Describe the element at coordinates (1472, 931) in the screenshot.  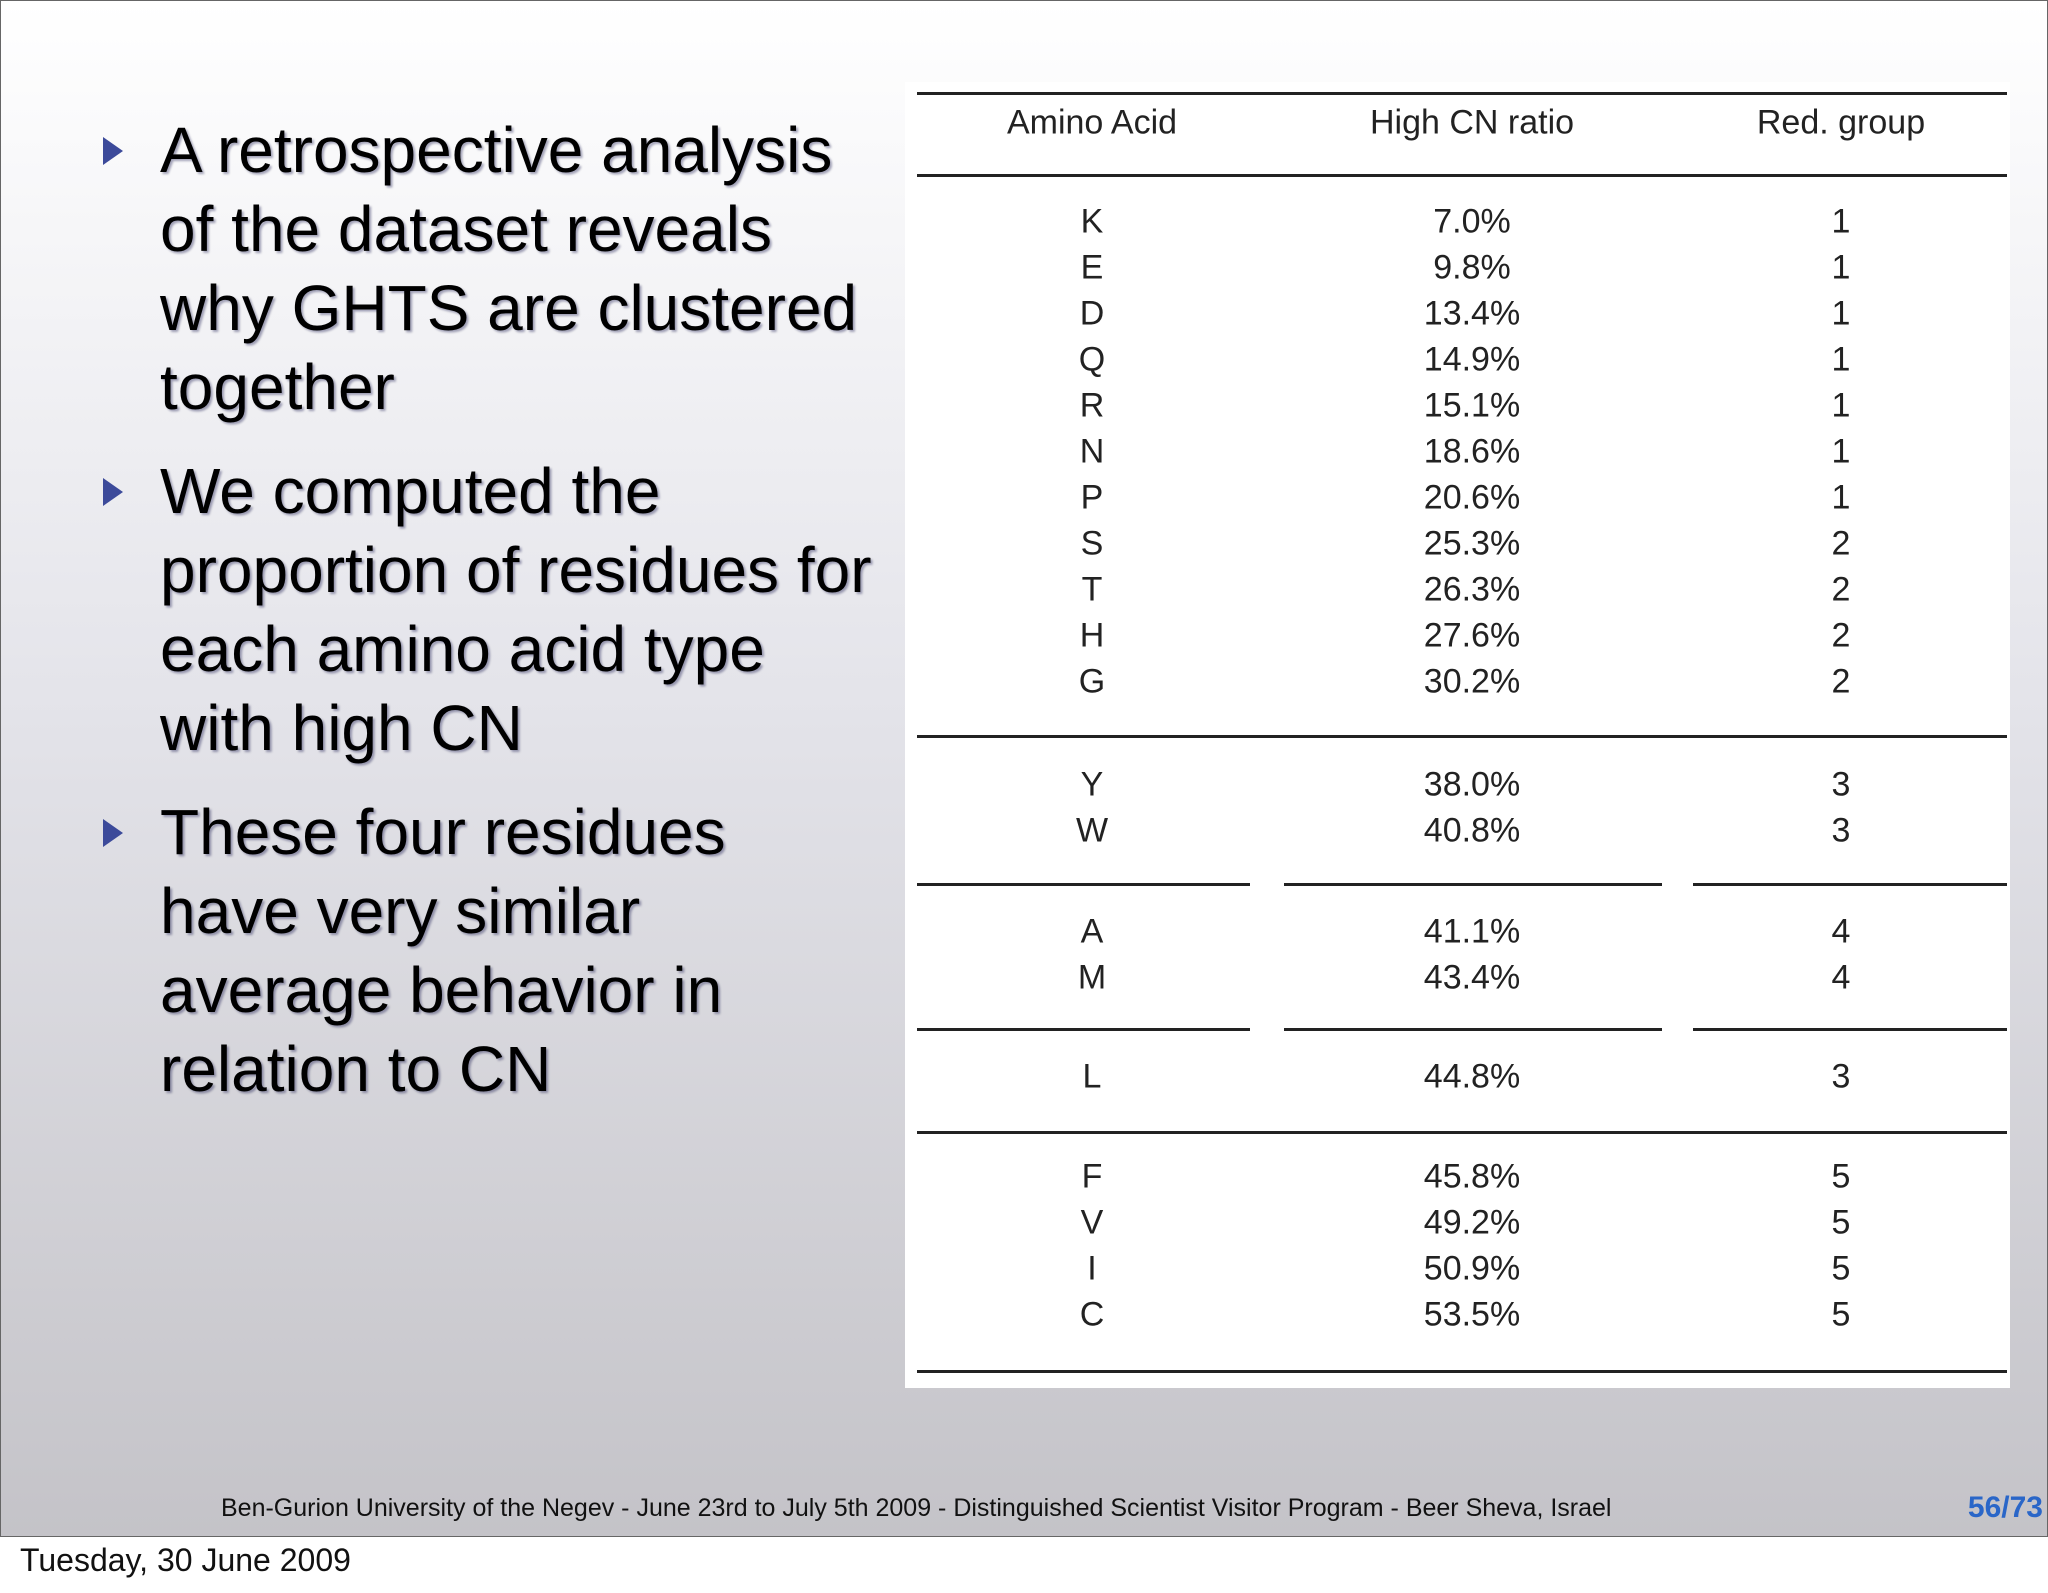
I see `table-cell: 41.1%` at that location.